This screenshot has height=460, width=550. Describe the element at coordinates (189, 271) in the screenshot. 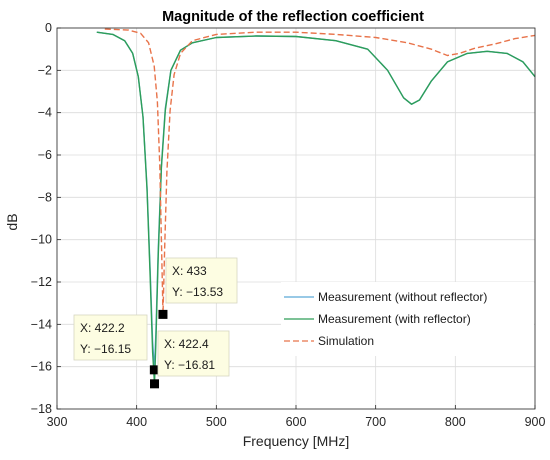

I see `datatip-x-label: X: 433` at that location.